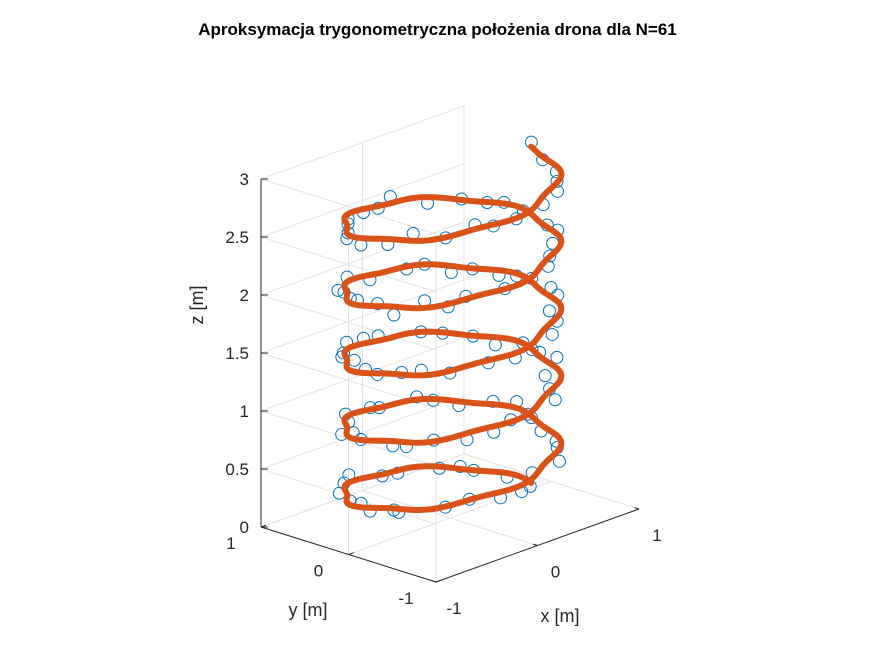 The image size is (875, 656). What do you see at coordinates (237, 353) in the screenshot?
I see `z-tick-label: 1.5` at bounding box center [237, 353].